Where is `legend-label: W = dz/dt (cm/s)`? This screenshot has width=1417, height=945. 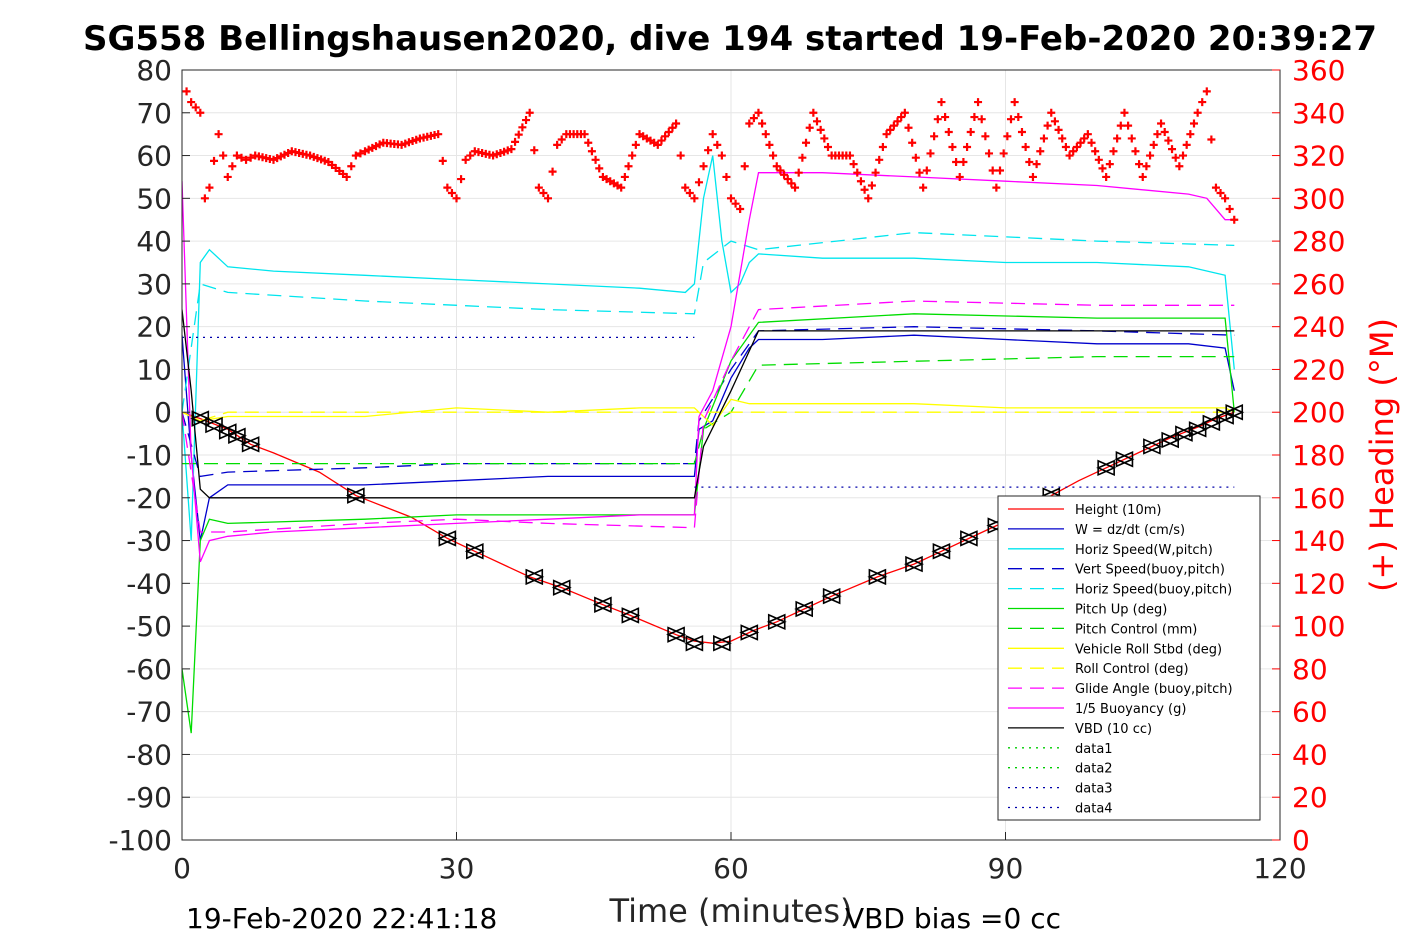 legend-label: W = dz/dt (cm/s) is located at coordinates (1130, 530).